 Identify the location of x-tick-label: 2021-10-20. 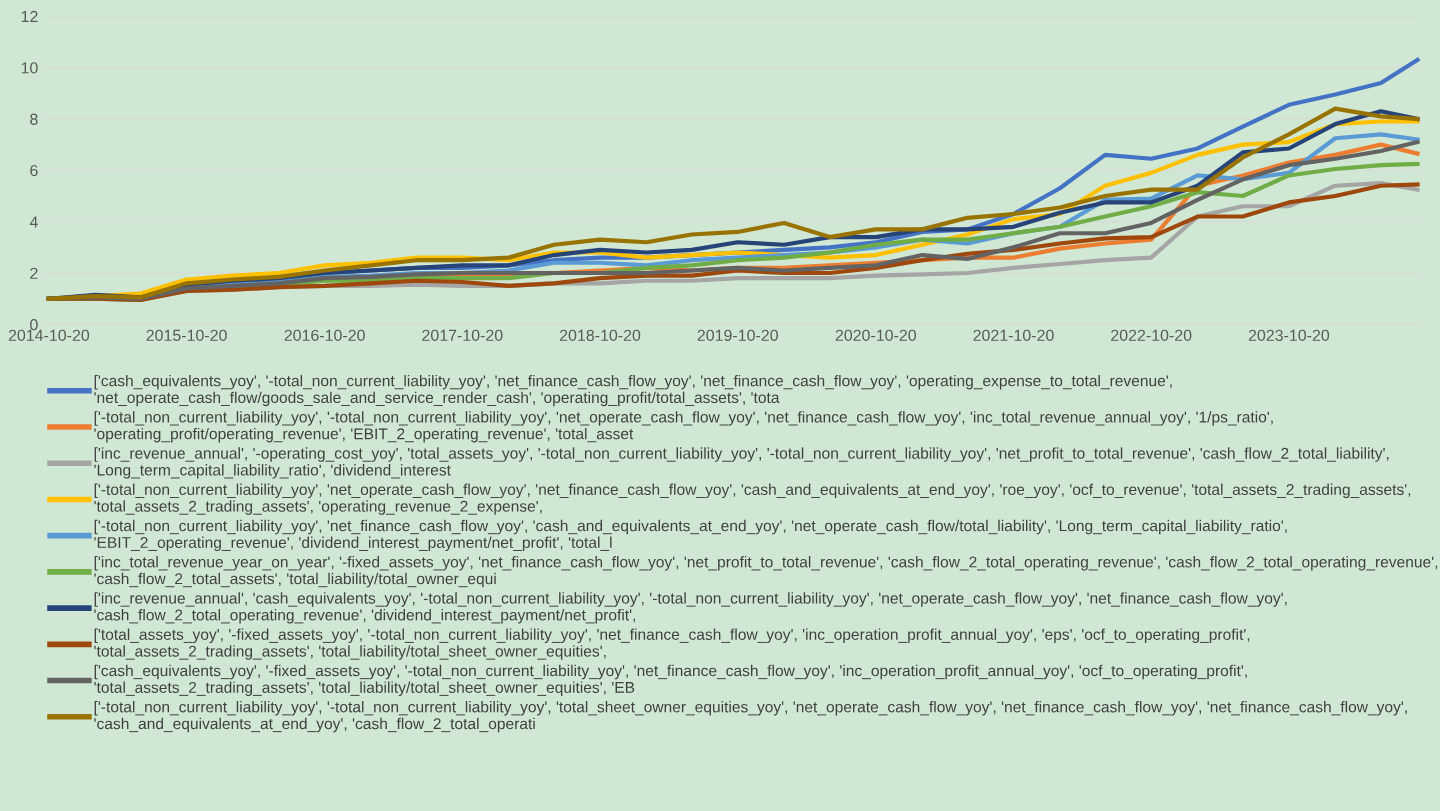
(1013, 335).